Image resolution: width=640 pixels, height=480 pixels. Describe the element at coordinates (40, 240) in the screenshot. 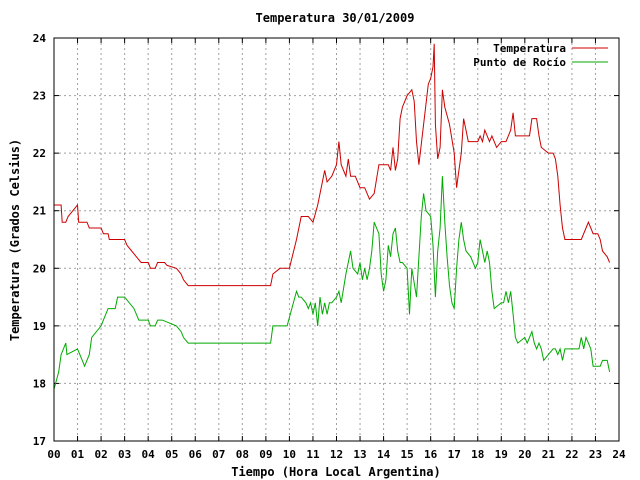

I see `y-tick-labels: 17 18 19 20 21 22 23 24` at that location.